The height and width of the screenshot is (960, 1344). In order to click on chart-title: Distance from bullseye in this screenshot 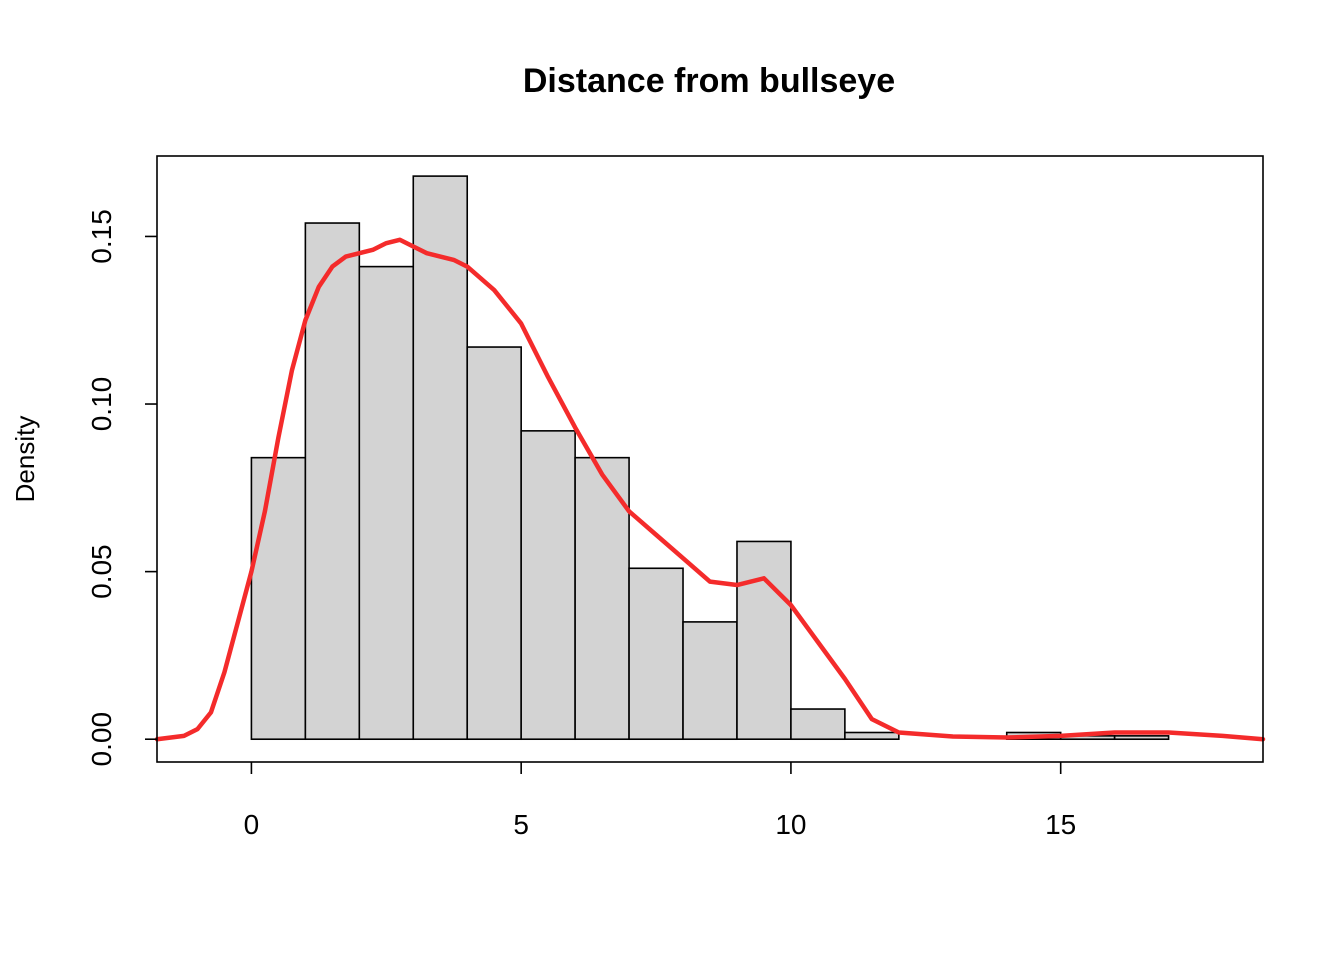, I will do `click(709, 81)`.